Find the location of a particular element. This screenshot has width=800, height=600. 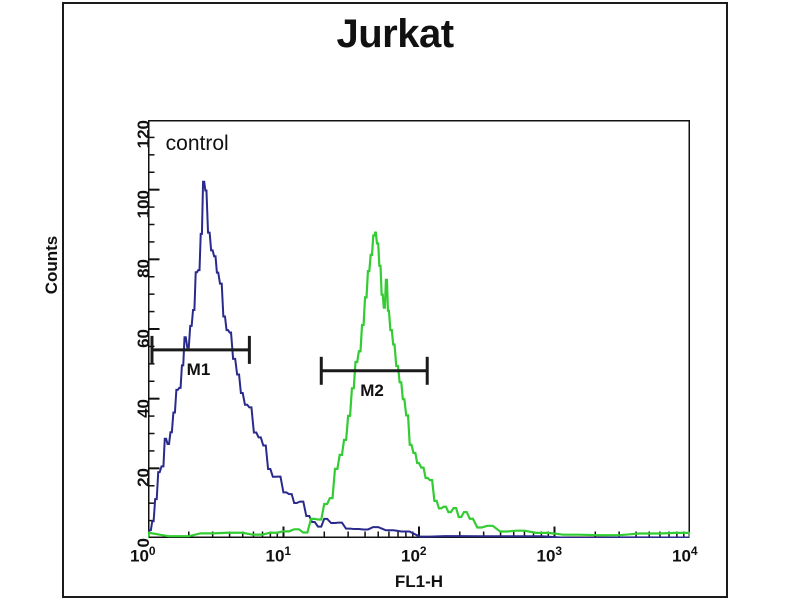

page-title: Jurkat is located at coordinates (395, 34).